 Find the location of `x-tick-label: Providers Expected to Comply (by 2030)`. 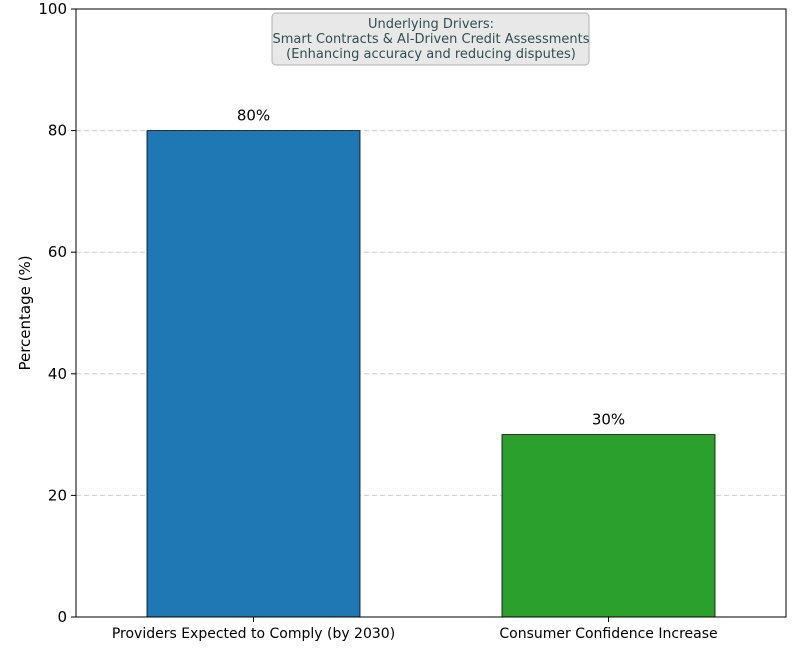

x-tick-label: Providers Expected to Comply (by 2030) is located at coordinates (253, 634).